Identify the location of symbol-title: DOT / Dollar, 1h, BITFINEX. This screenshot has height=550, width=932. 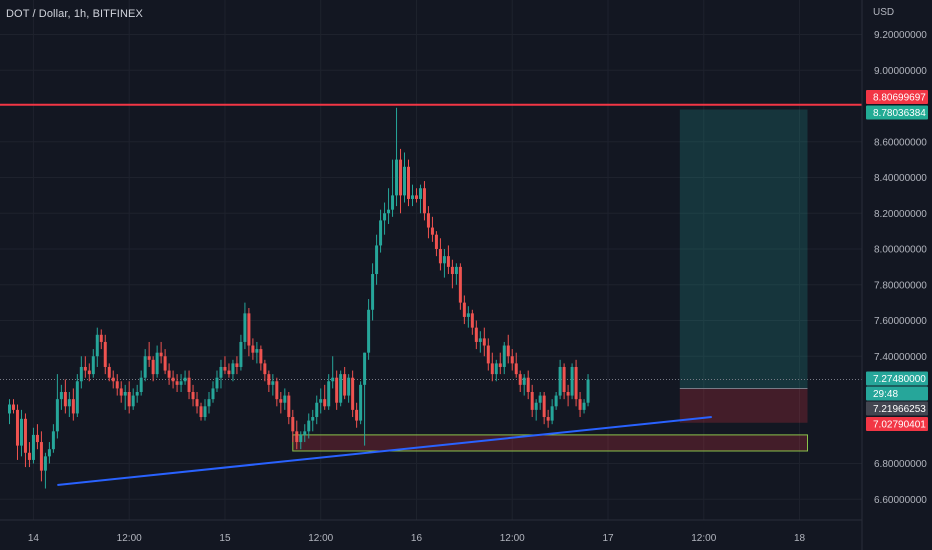
(74, 14).